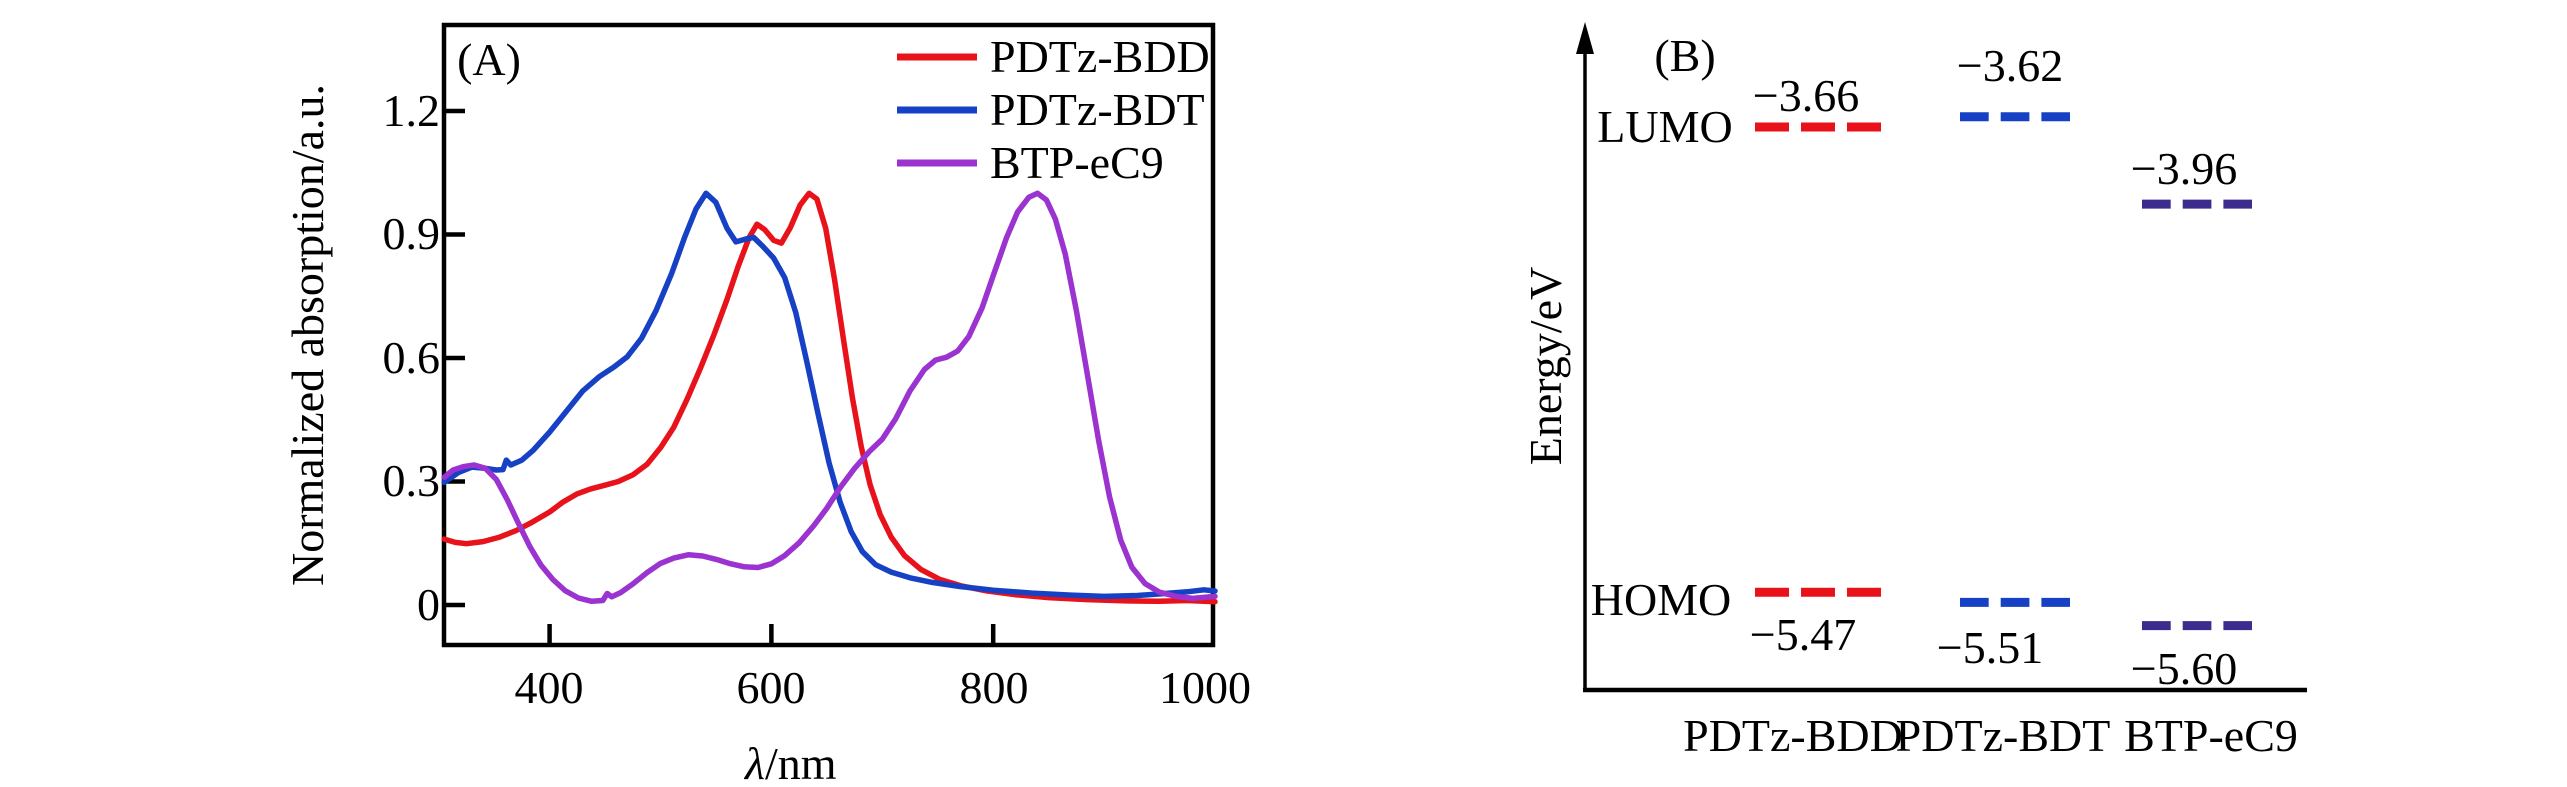  I want to click on y-tick-label-0.6: 0.6, so click(411, 357).